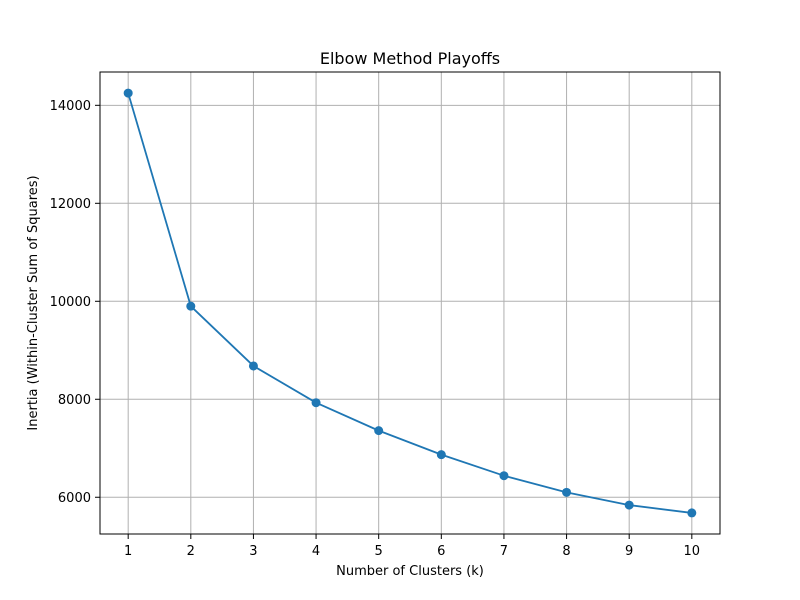 Image resolution: width=800 pixels, height=600 pixels. I want to click on y-tick-label: 14000, so click(70, 106).